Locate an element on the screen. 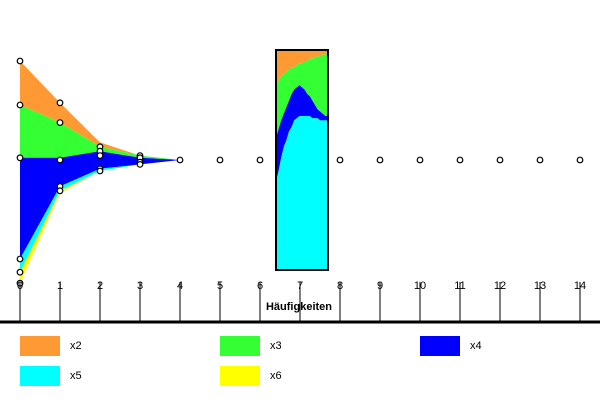 The image size is (600, 400). x-tick-label: 11 is located at coordinates (459, 286).